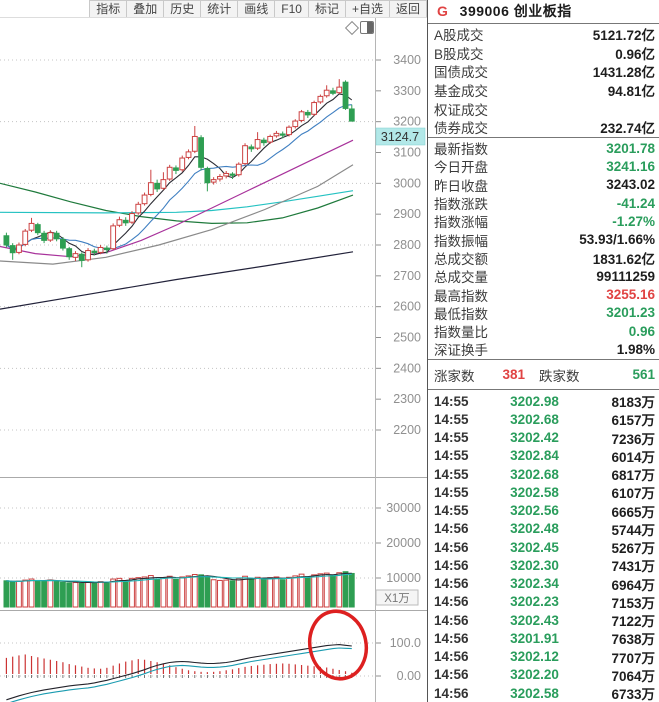  I want to click on tick-row: 14:56 3202.12 7707万, so click(543, 657).